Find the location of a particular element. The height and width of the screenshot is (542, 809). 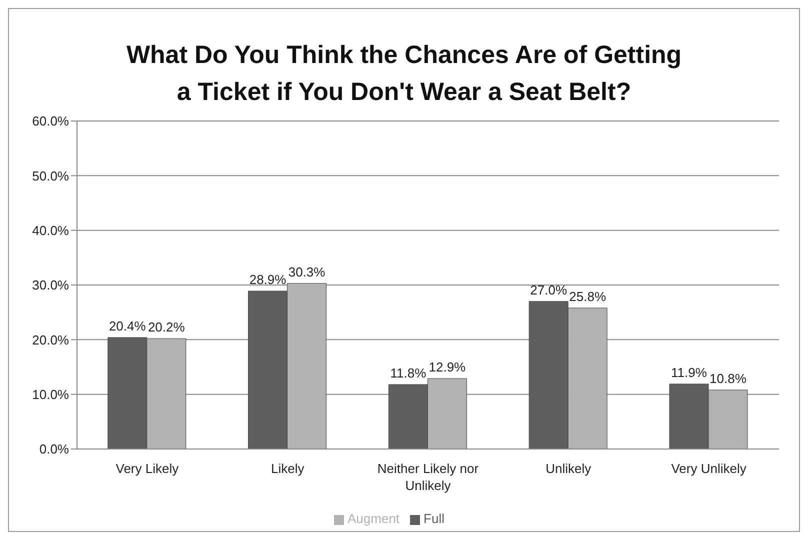

legend-label: Full is located at coordinates (434, 518).